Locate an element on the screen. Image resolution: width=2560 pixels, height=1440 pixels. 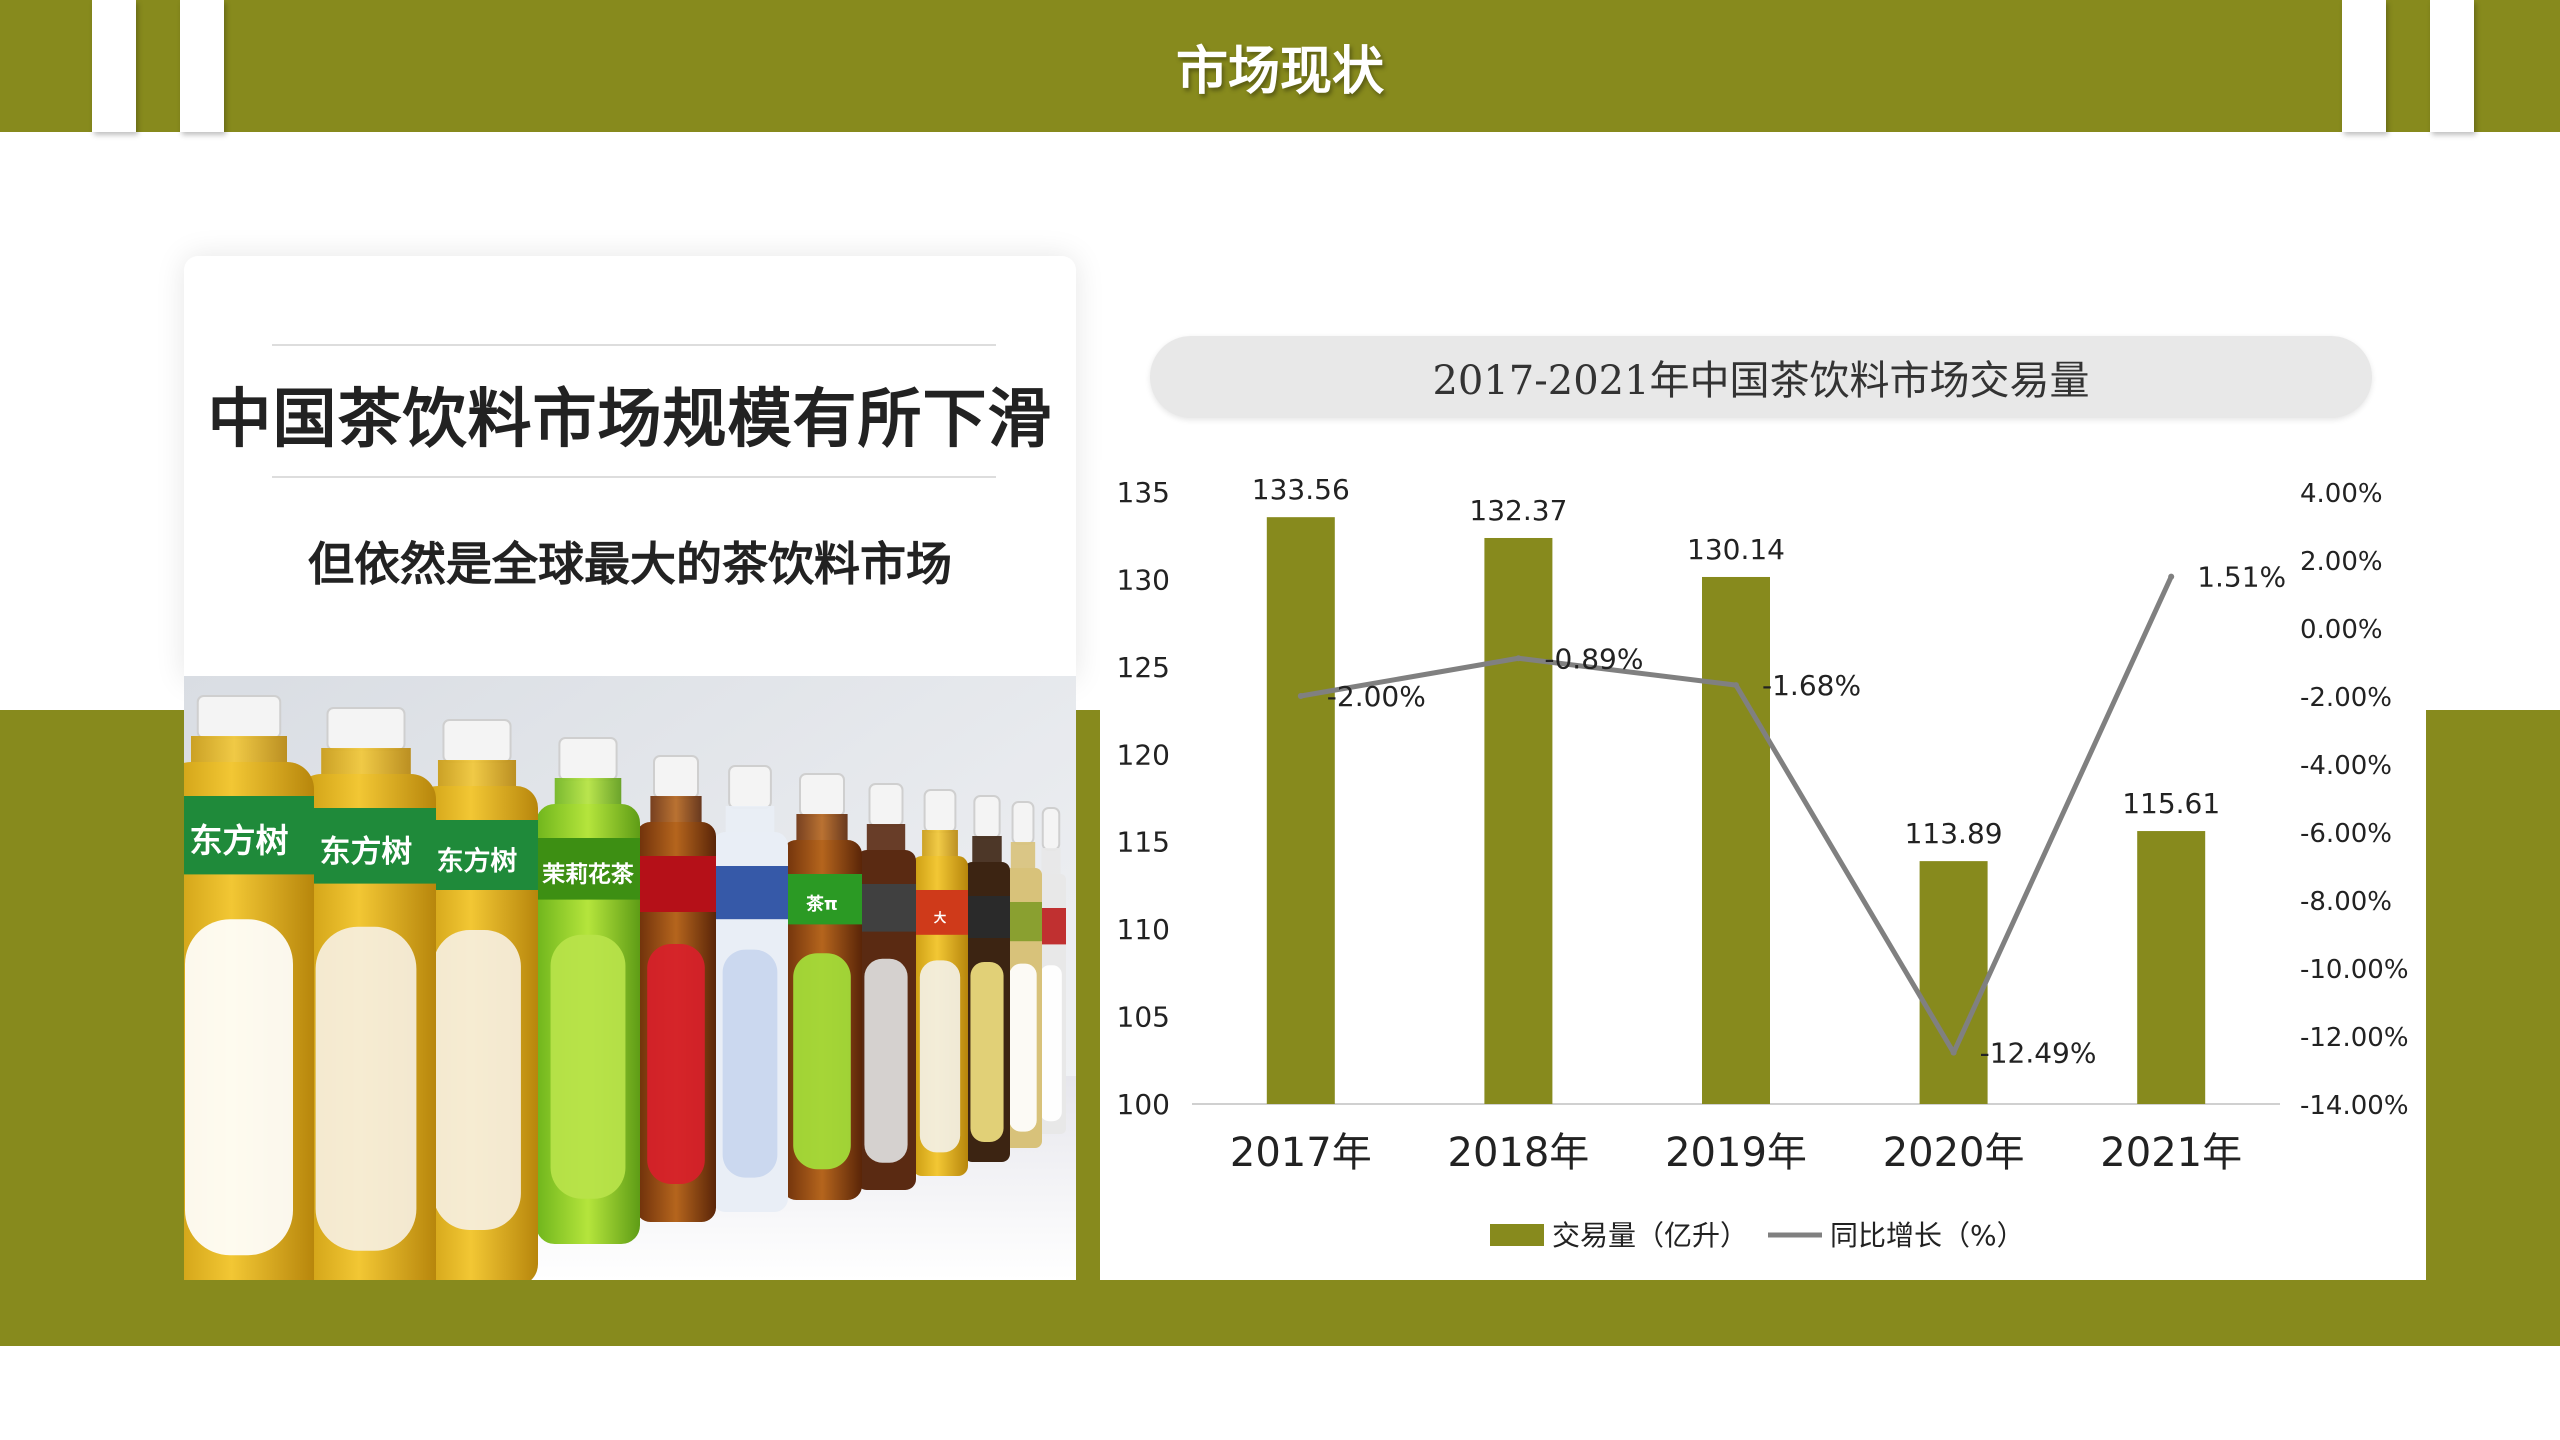
bottle-1: 东方树 is located at coordinates (249, 987).